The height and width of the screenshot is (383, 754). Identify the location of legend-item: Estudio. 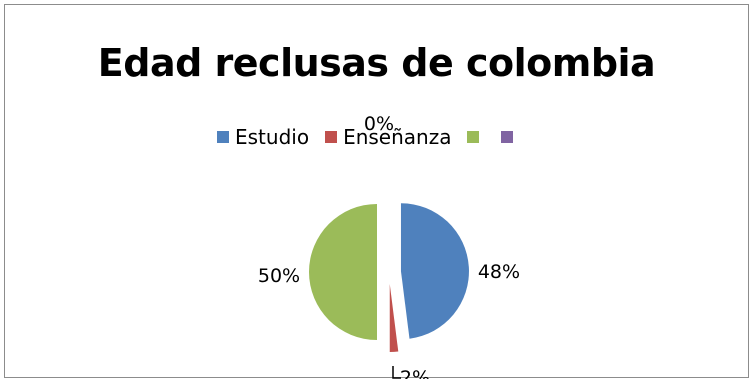
(263, 137).